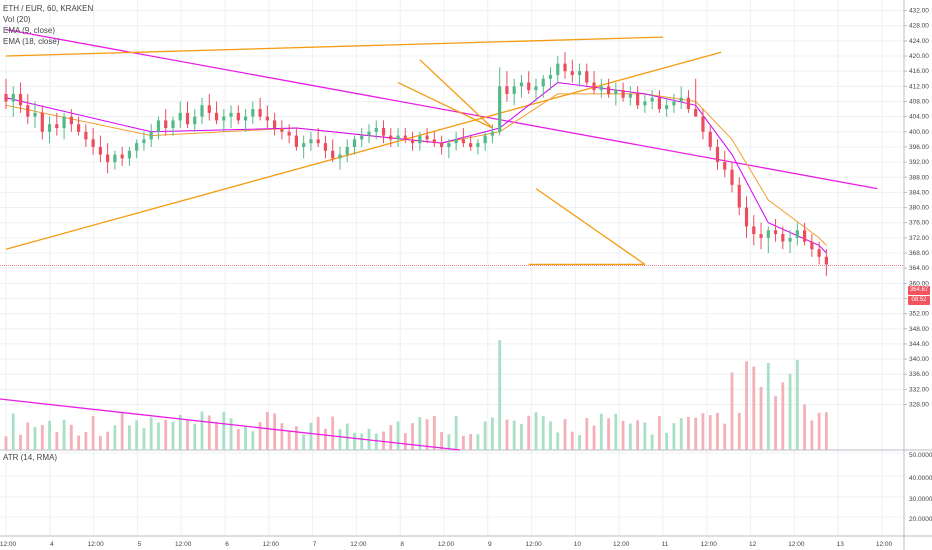 The width and height of the screenshot is (932, 550). Describe the element at coordinates (919, 329) in the screenshot. I see `price-tick-label: 348.00` at that location.